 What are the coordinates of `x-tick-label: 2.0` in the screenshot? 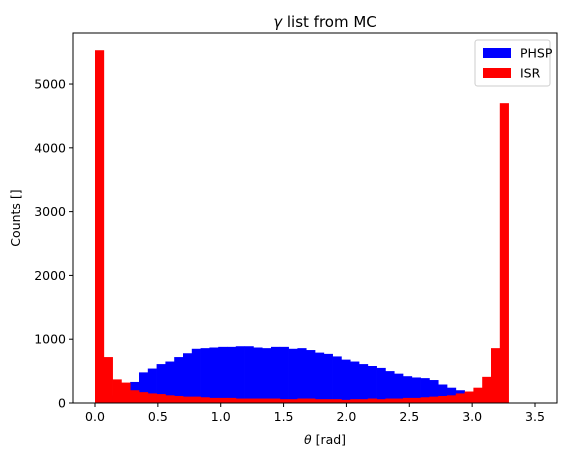 It's located at (346, 416).